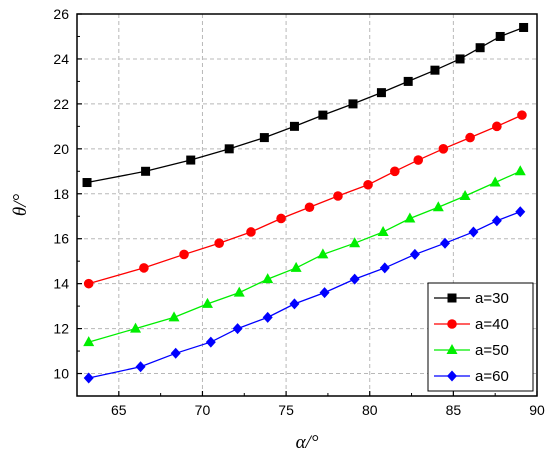 This screenshot has width=550, height=463. I want to click on x-axis-label: α/°, so click(307, 442).